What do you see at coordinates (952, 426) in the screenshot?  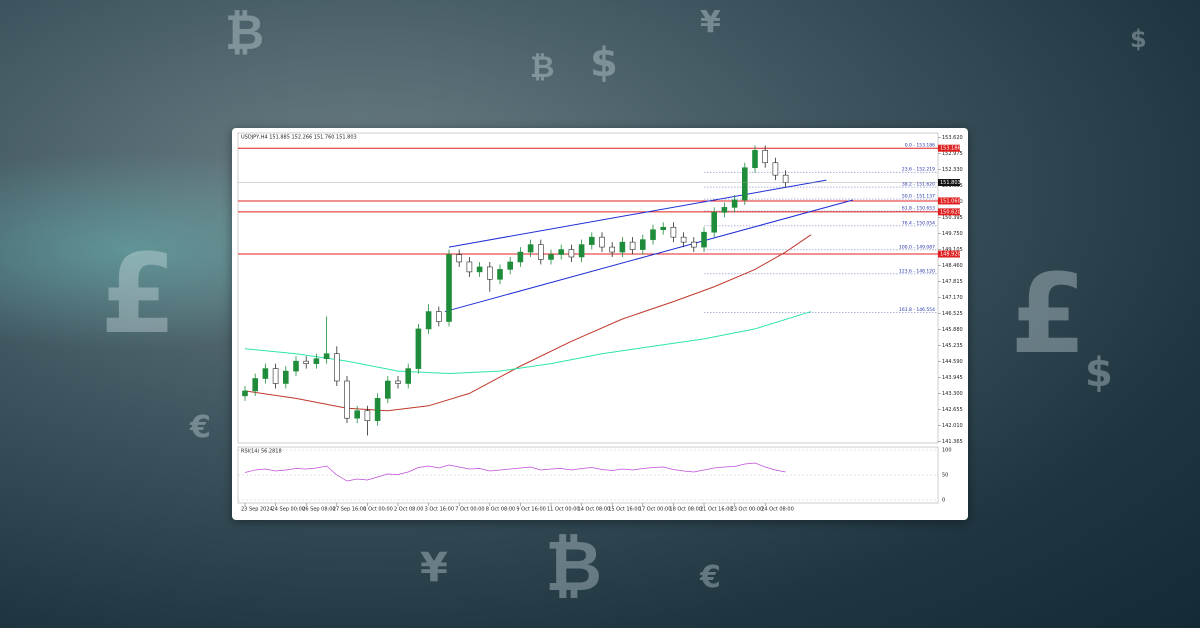 I see `y-tick-label: 142.010` at bounding box center [952, 426].